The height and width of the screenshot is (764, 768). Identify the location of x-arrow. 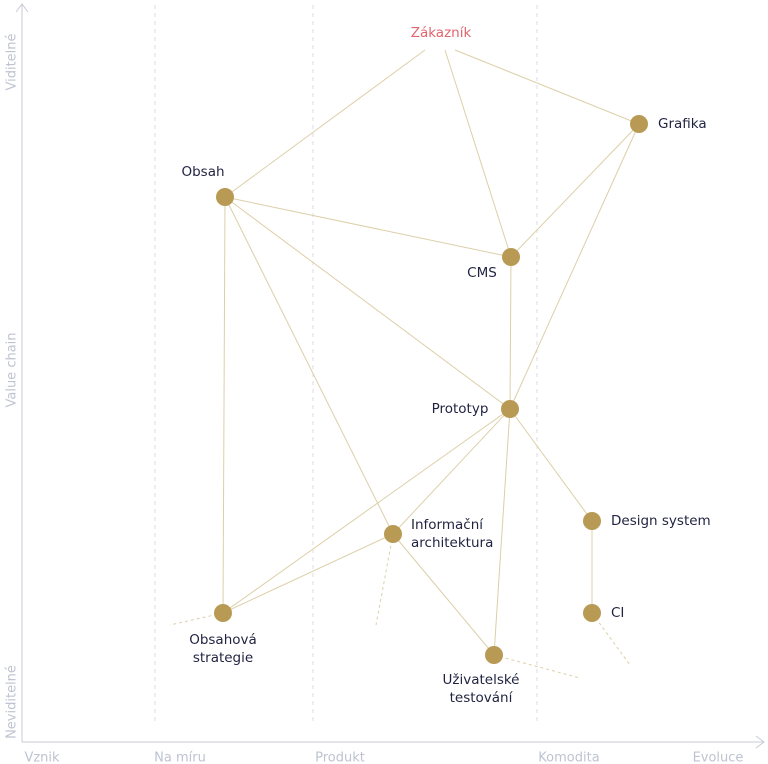
(760, 742).